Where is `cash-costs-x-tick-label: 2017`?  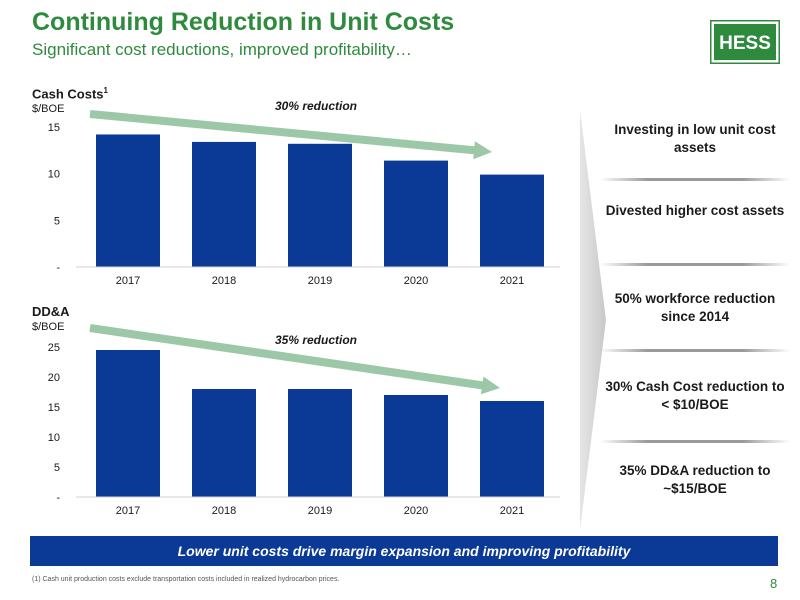
cash-costs-x-tick-label: 2017 is located at coordinates (128, 281).